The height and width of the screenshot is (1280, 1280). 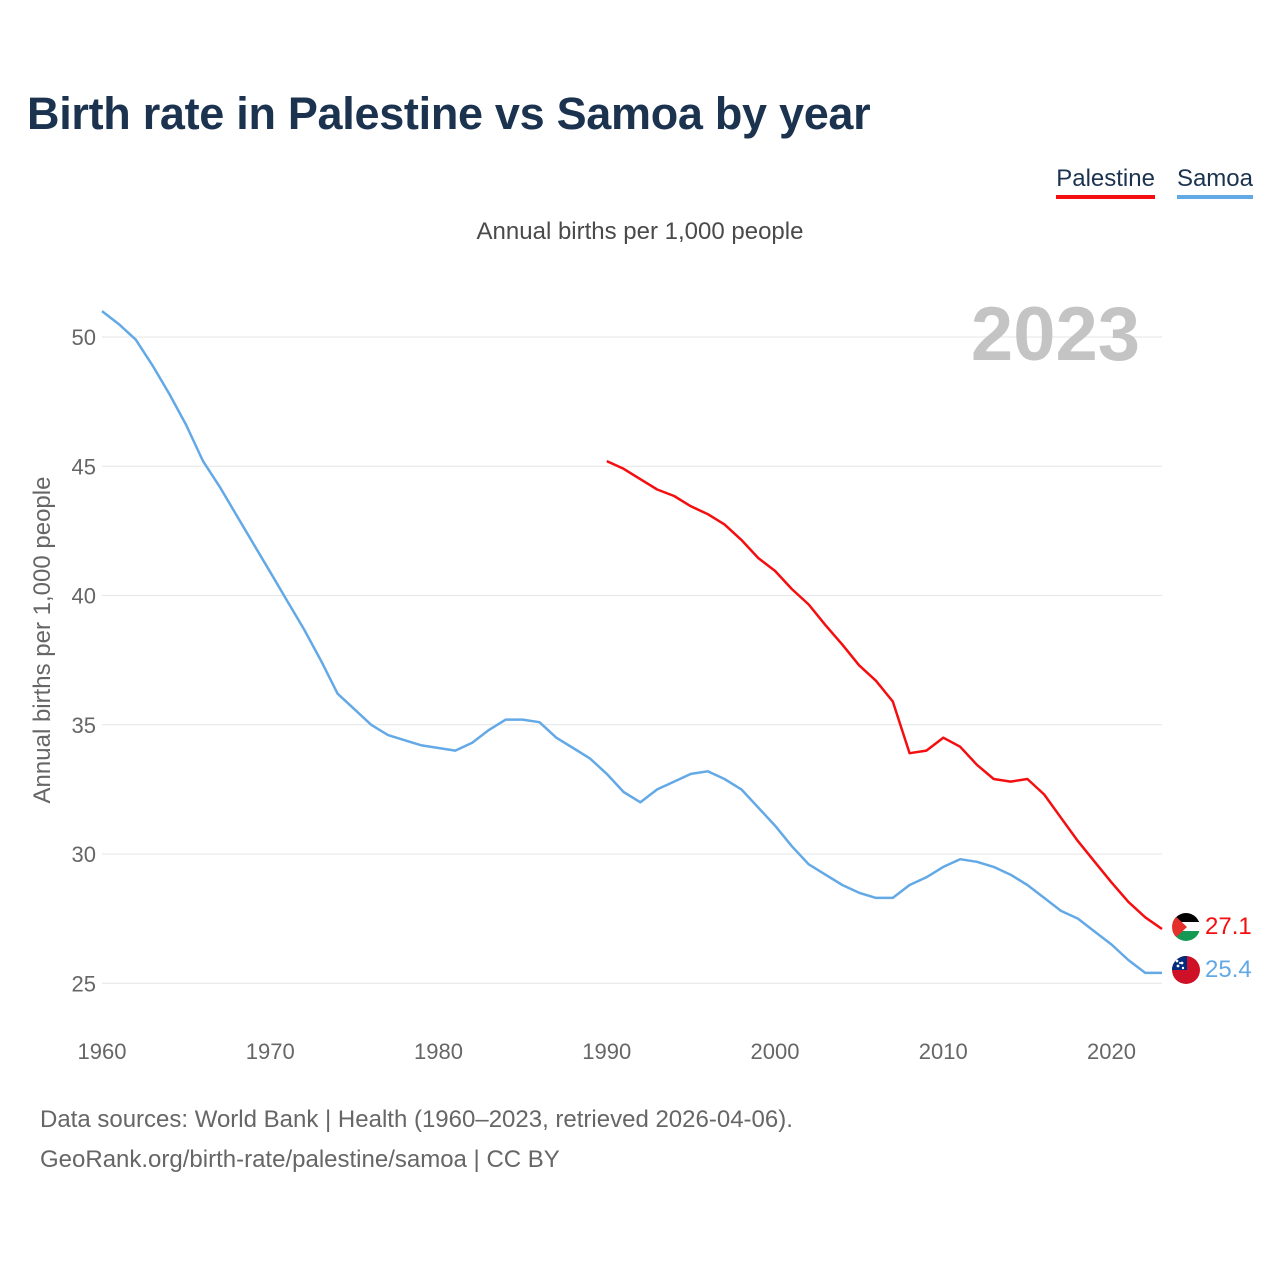 What do you see at coordinates (84, 983) in the screenshot?
I see `y-tick-label: 25` at bounding box center [84, 983].